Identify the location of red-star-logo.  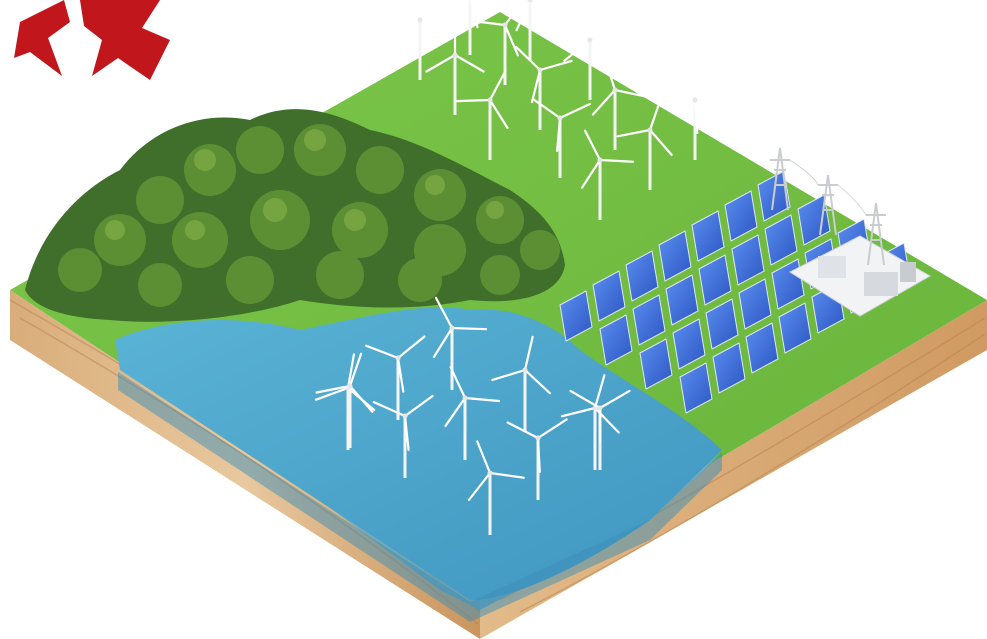
(92, 40).